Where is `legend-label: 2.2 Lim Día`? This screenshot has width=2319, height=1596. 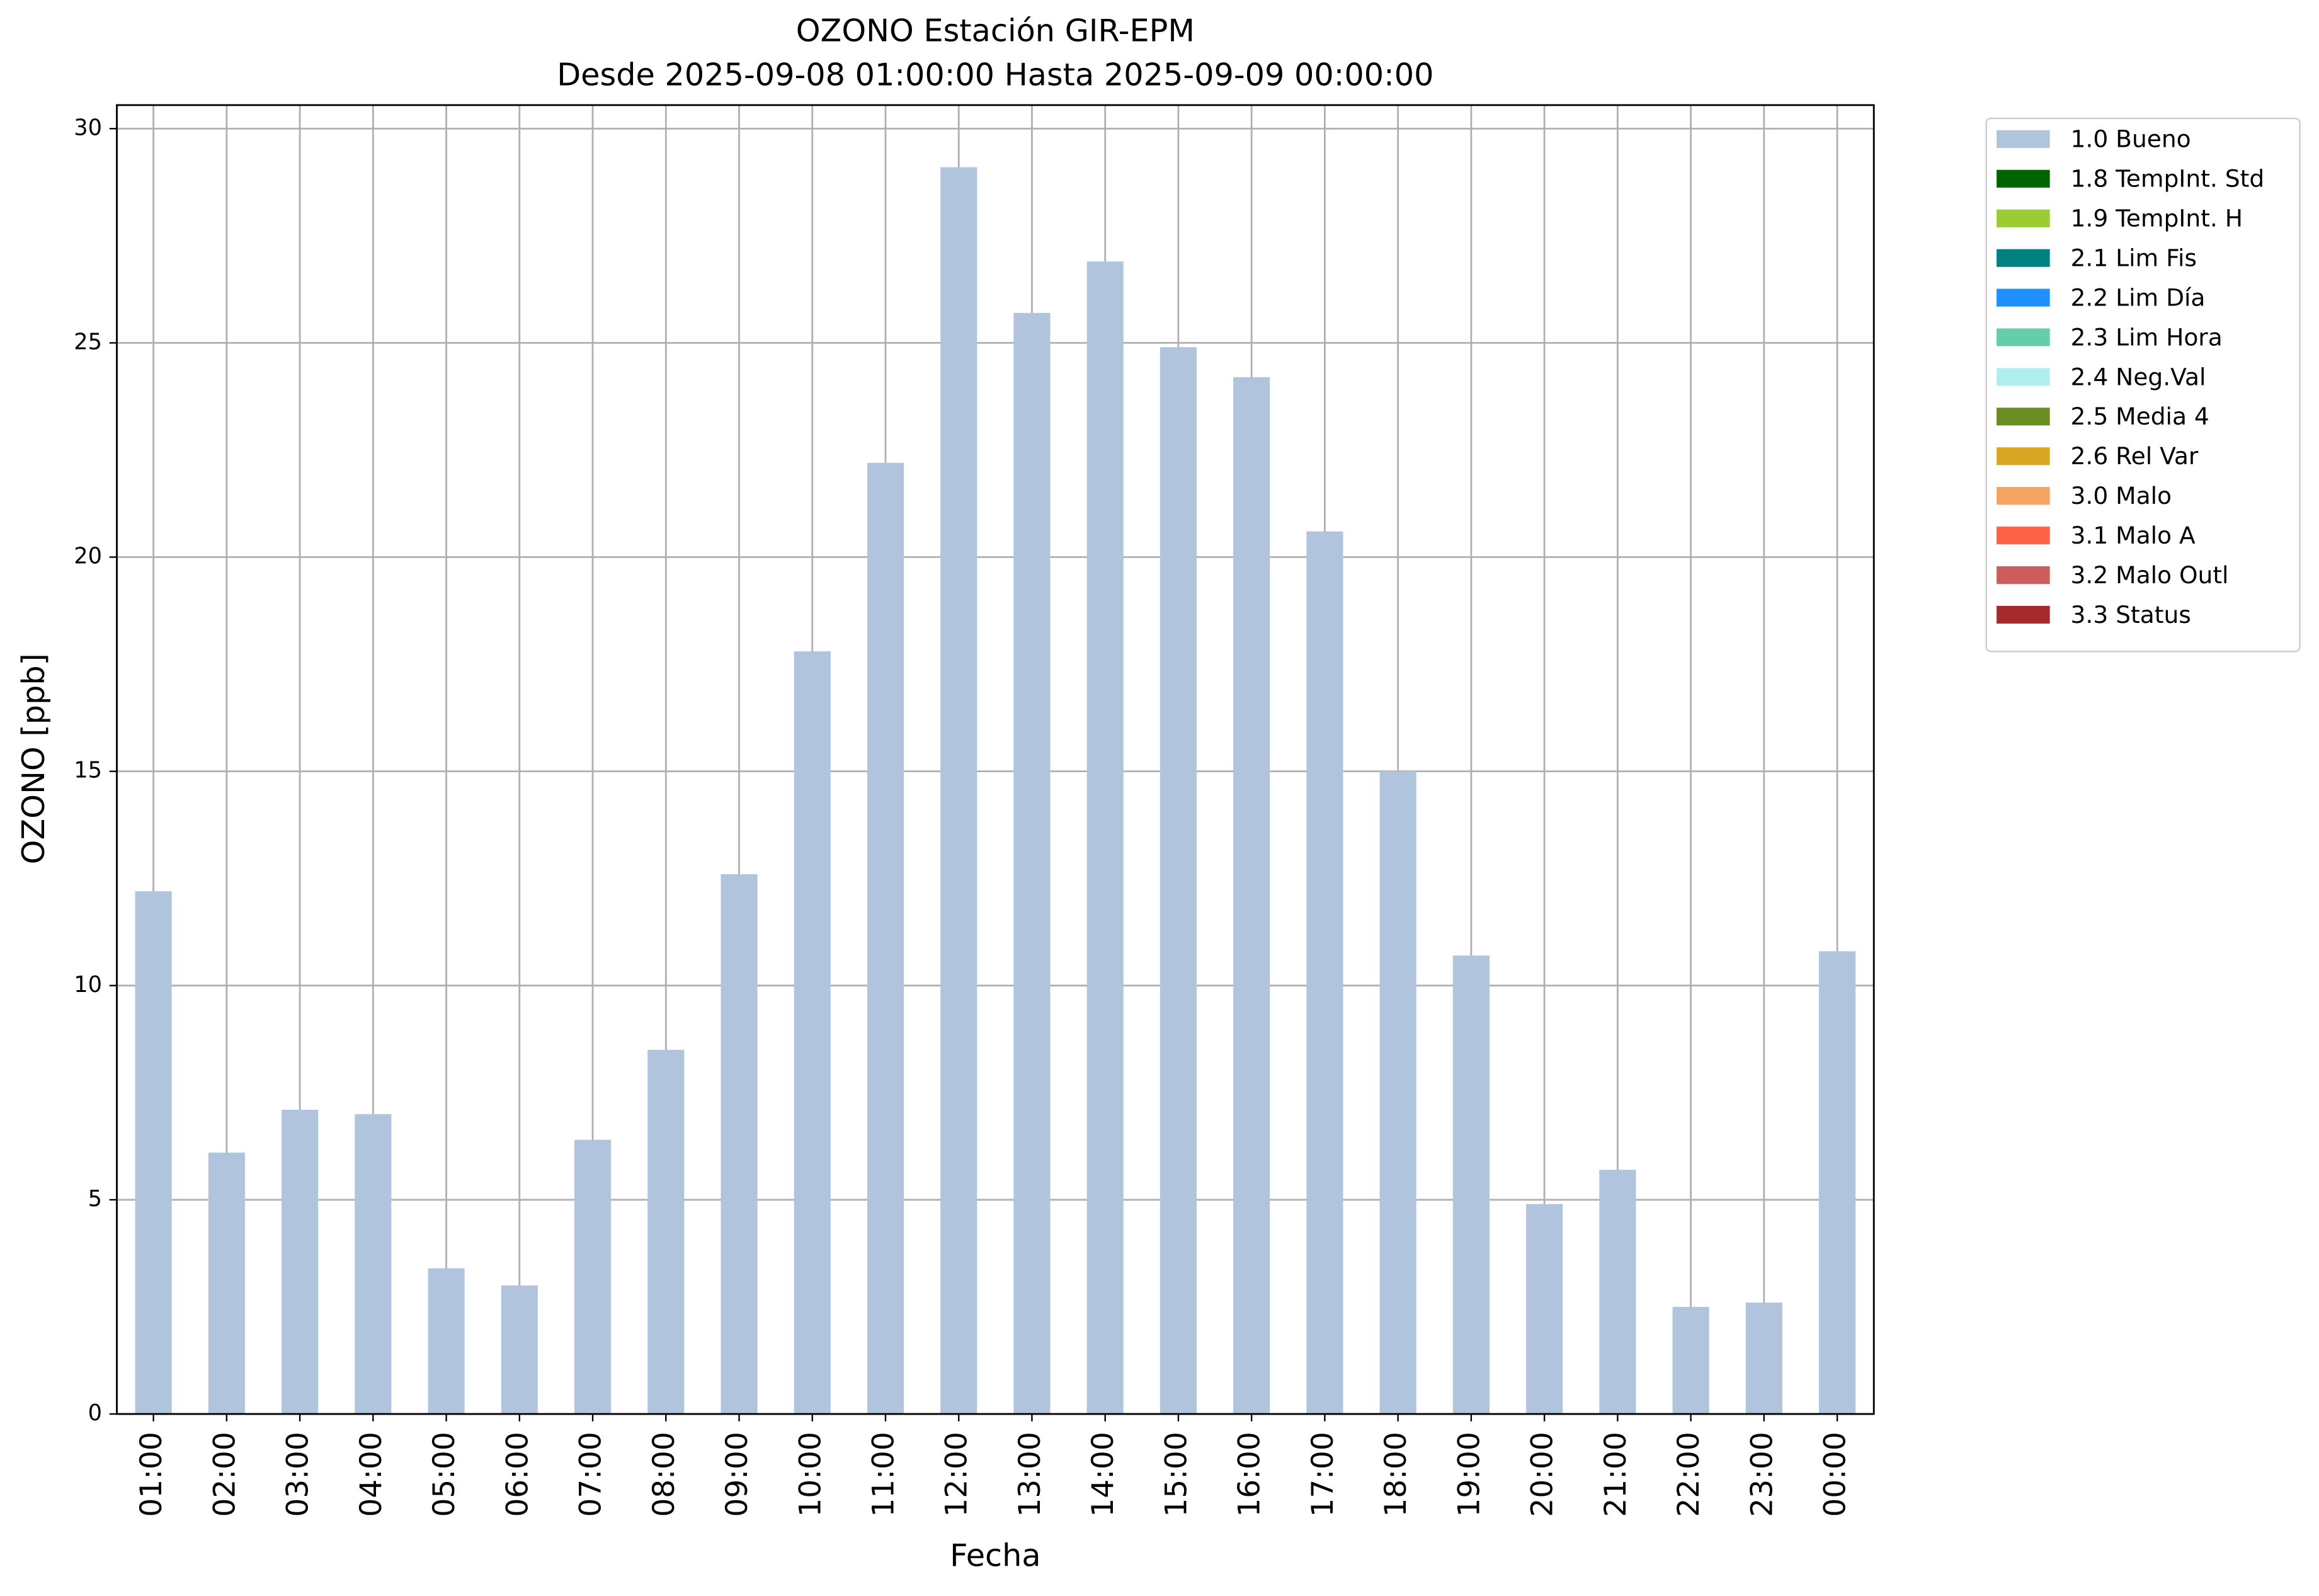 legend-label: 2.2 Lim Día is located at coordinates (2138, 297).